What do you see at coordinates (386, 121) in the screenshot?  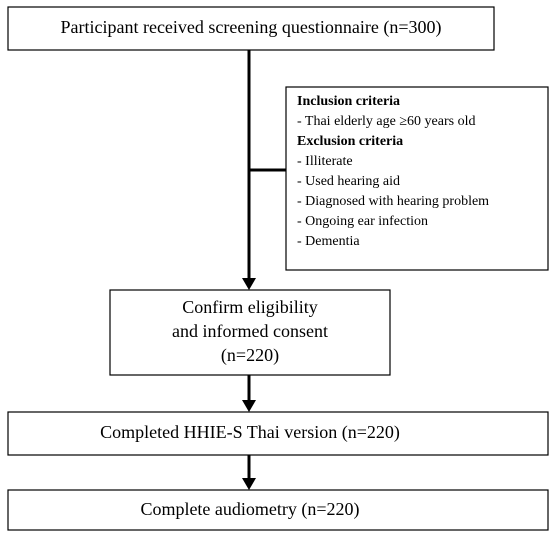 I see `criteria-item: - Thai elderly age ≥60 years old` at bounding box center [386, 121].